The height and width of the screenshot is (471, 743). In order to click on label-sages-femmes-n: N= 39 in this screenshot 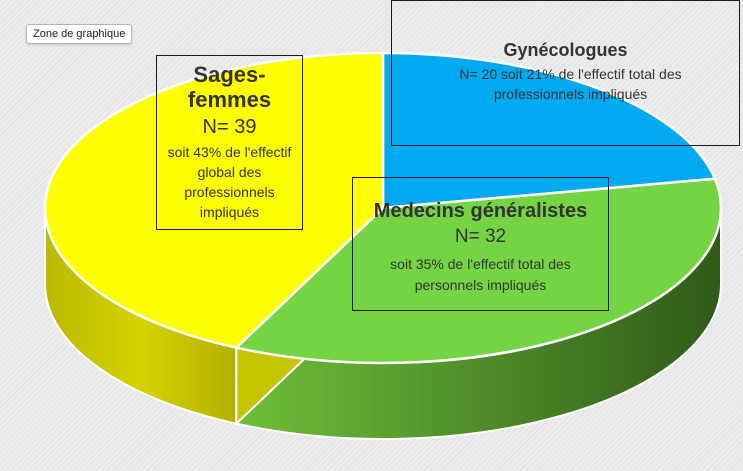, I will do `click(229, 127)`.